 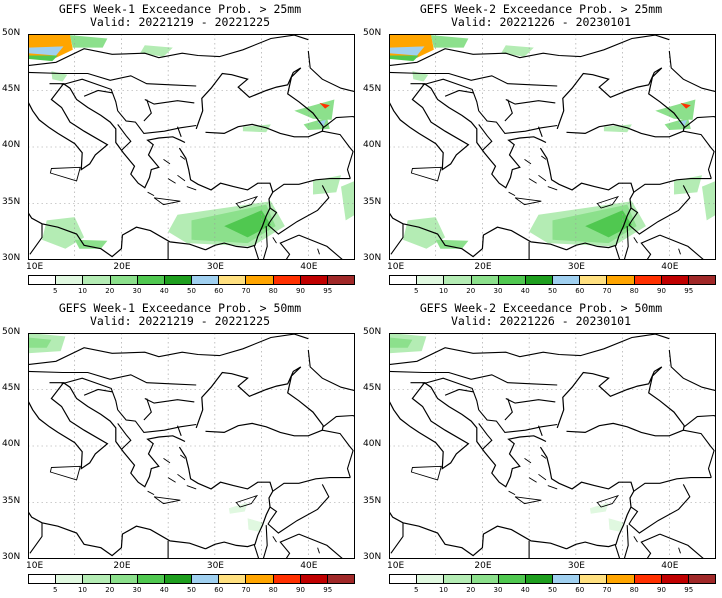 What do you see at coordinates (273, 590) in the screenshot?
I see `colorbar-label: 80` at bounding box center [273, 590].